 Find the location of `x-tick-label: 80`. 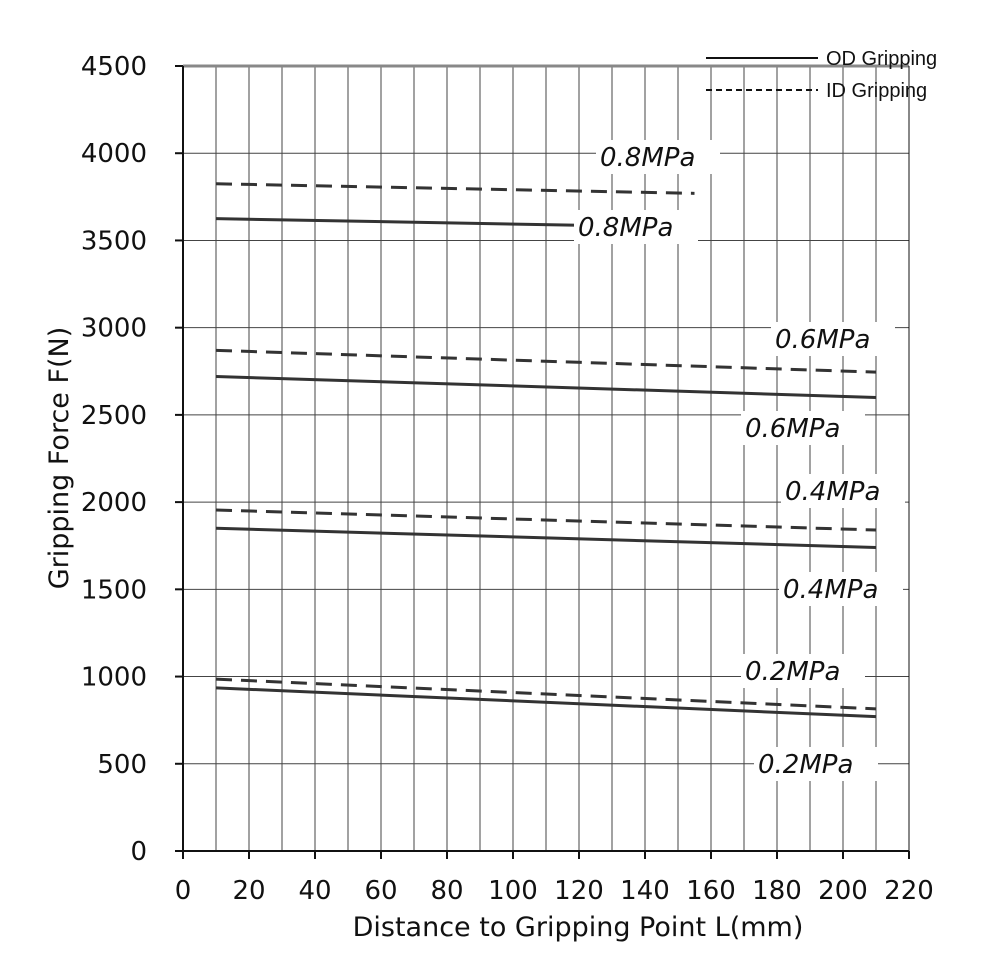

x-tick-label: 80 is located at coordinates (446, 891).